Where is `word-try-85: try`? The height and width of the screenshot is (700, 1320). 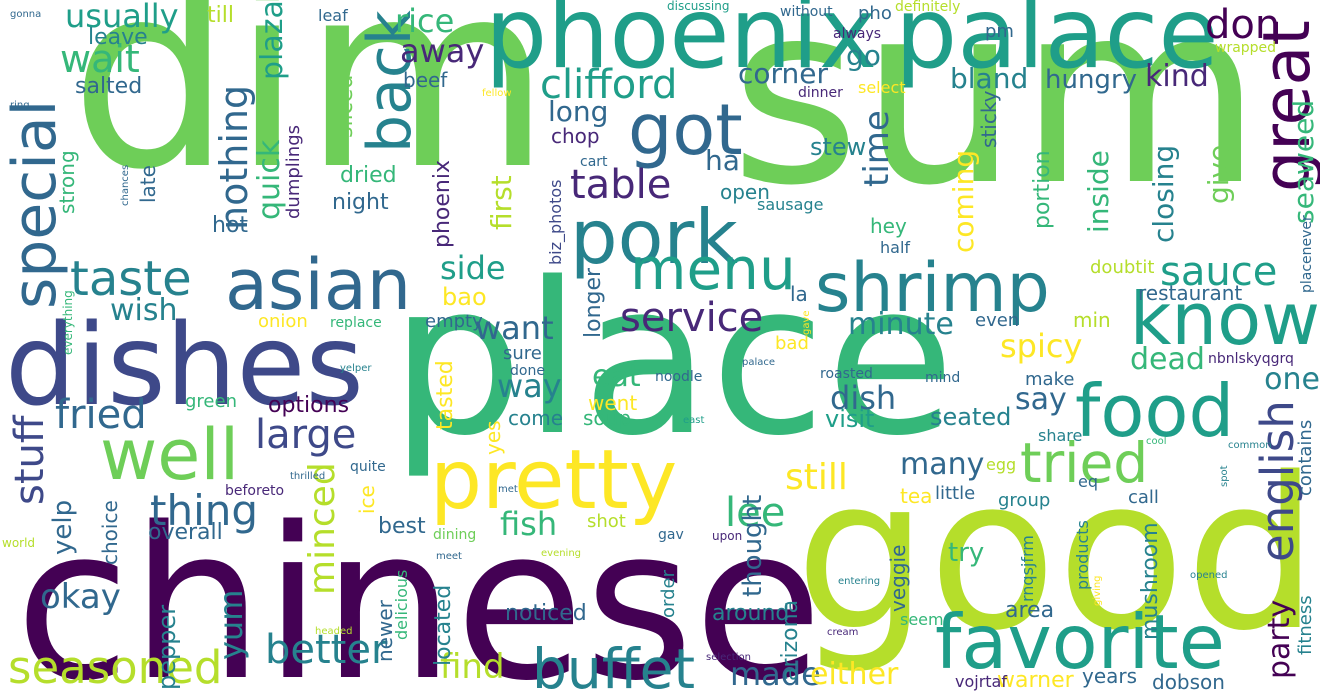
word-try-85: try is located at coordinates (966, 553).